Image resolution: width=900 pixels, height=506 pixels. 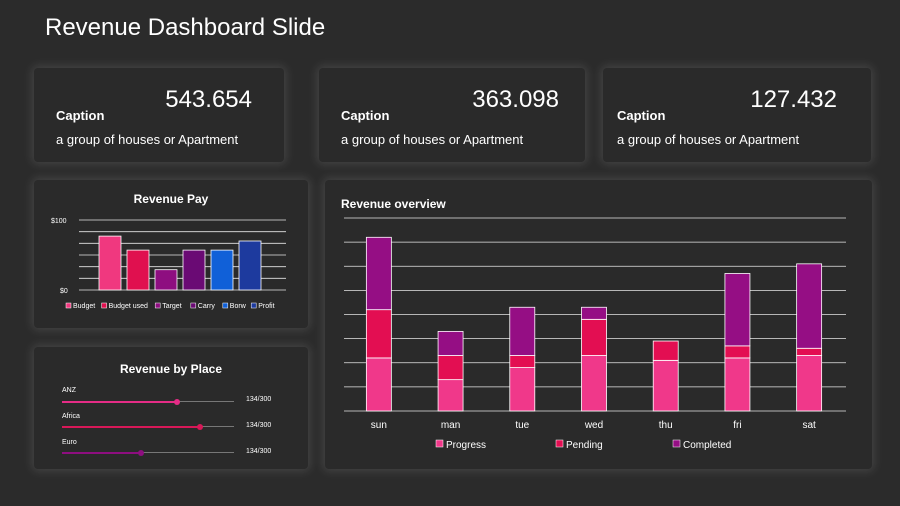 I want to click on x-tick-label: man, so click(x=450, y=425).